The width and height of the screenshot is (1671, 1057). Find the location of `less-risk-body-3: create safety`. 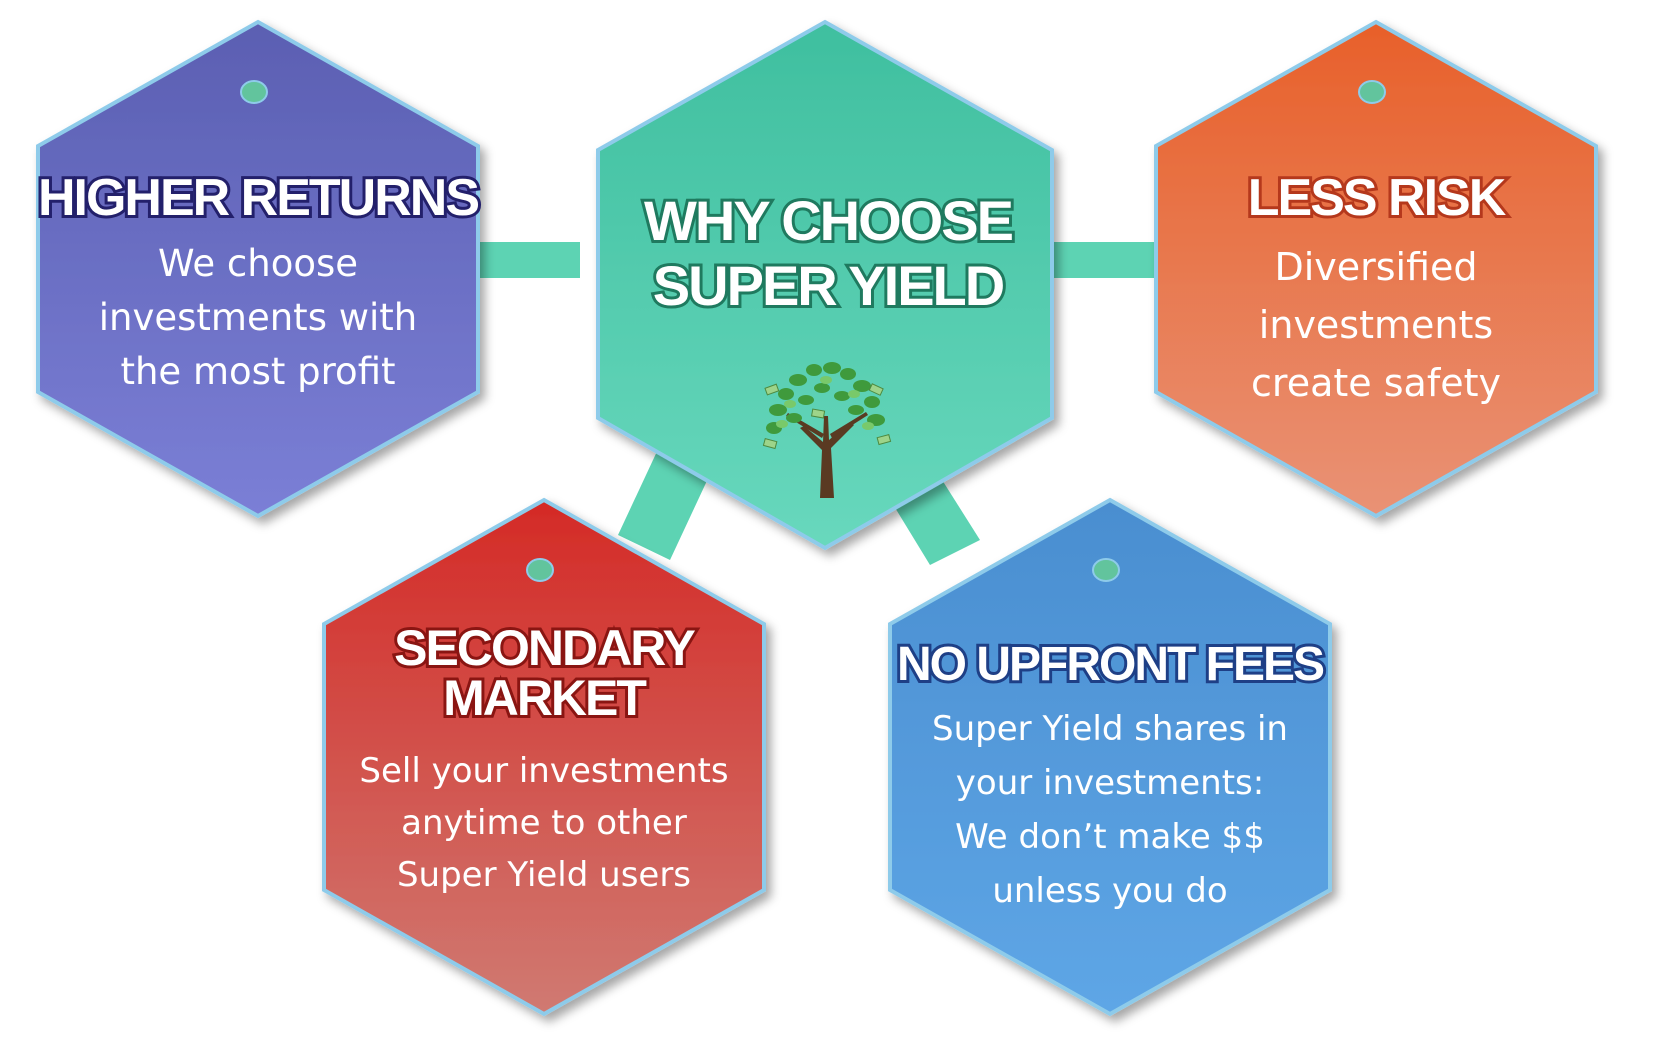

less-risk-body-3: create safety is located at coordinates (1376, 383).